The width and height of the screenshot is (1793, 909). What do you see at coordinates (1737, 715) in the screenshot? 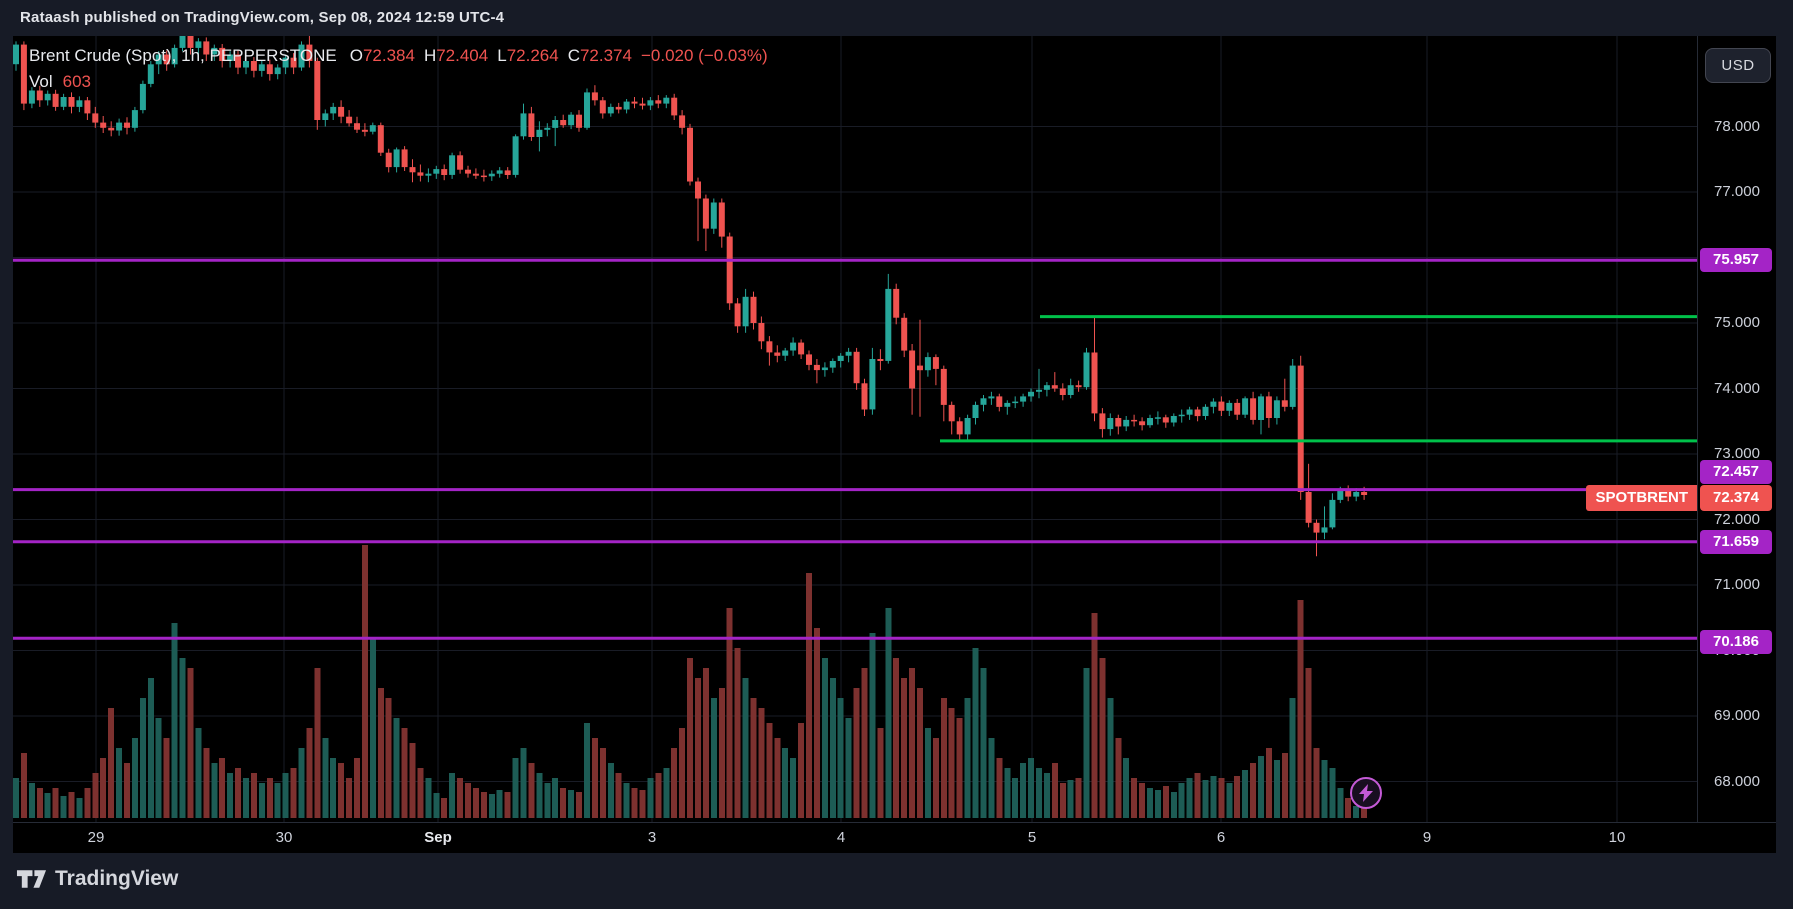
I see `price-tick: 69.000` at bounding box center [1737, 715].